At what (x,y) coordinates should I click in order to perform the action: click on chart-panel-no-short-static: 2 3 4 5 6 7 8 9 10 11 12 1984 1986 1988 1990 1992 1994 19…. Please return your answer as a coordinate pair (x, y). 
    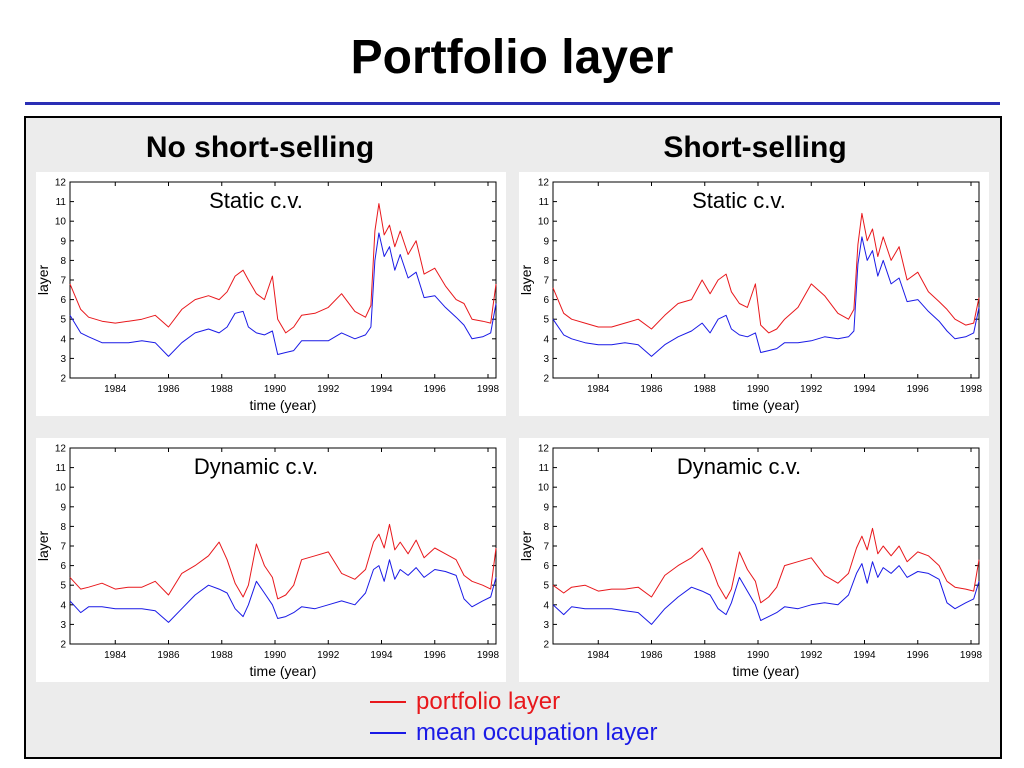
    Looking at the image, I should click on (271, 294).